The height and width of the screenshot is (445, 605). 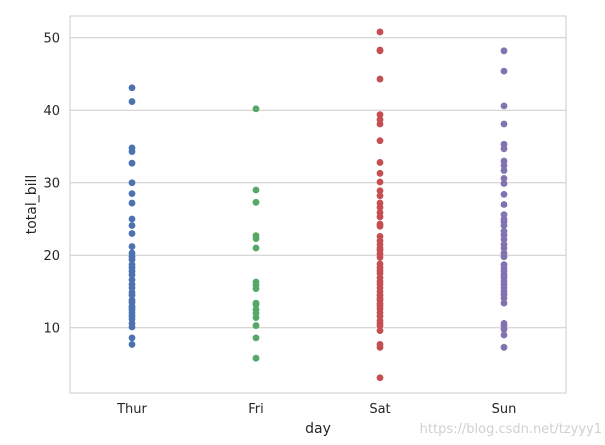 I want to click on y-axis-label: total_bill, so click(x=32, y=205).